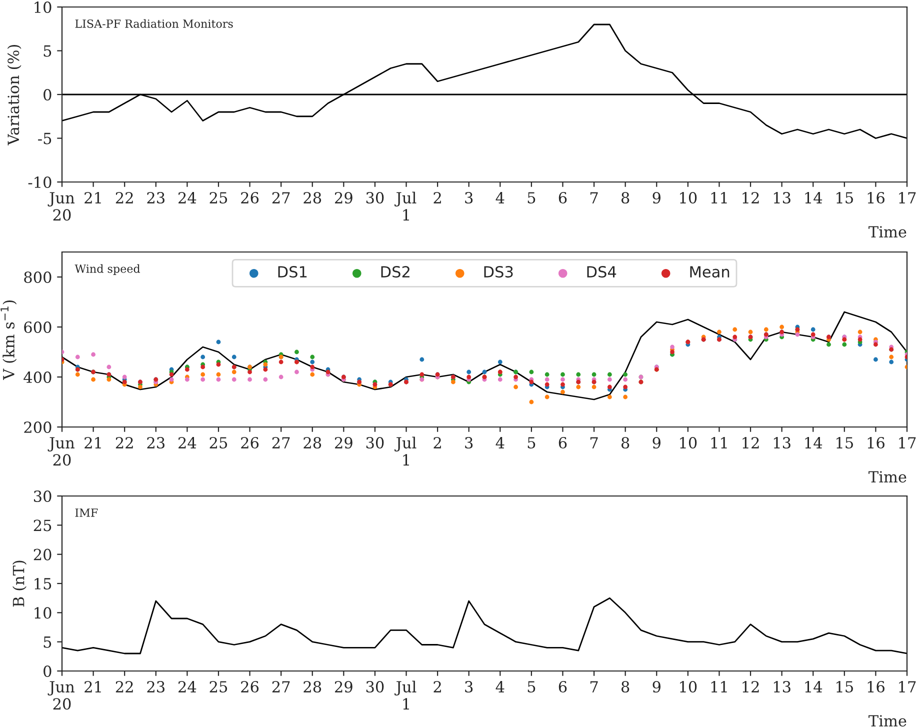 The width and height of the screenshot is (916, 728). I want to click on y-tick-label: 0, so click(48, 671).